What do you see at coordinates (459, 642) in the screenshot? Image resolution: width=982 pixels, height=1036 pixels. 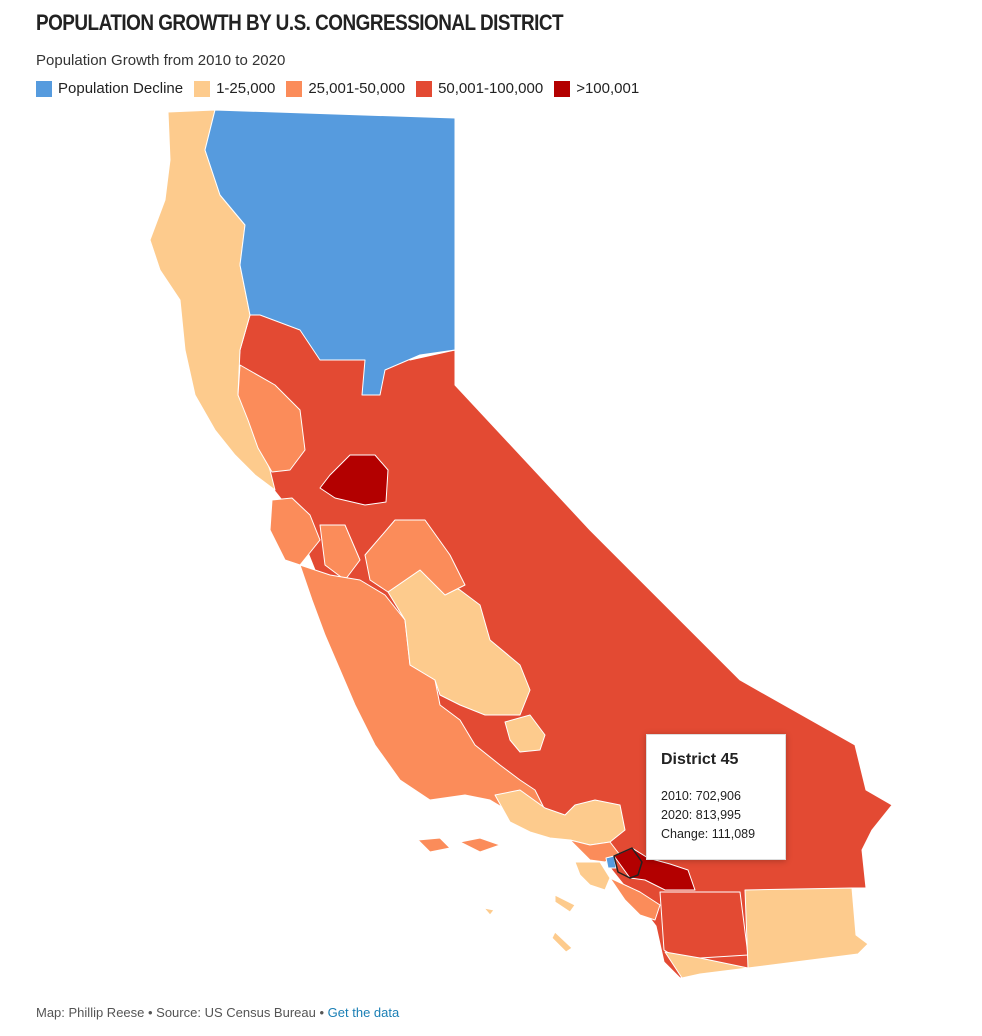 I see `district-central-valley` at bounding box center [459, 642].